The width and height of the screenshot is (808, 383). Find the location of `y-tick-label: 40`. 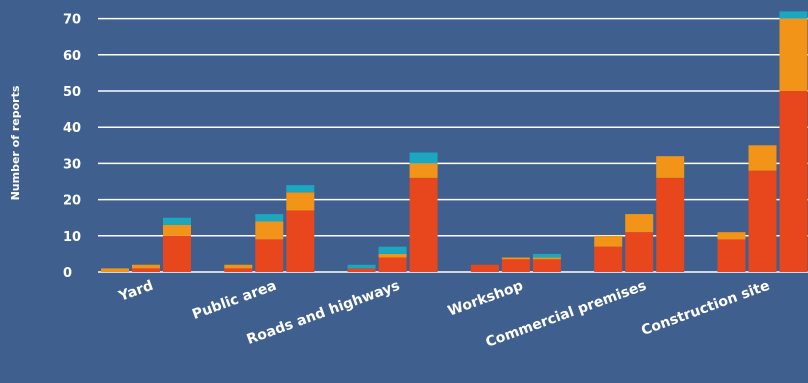

y-tick-label: 40 is located at coordinates (72, 128).